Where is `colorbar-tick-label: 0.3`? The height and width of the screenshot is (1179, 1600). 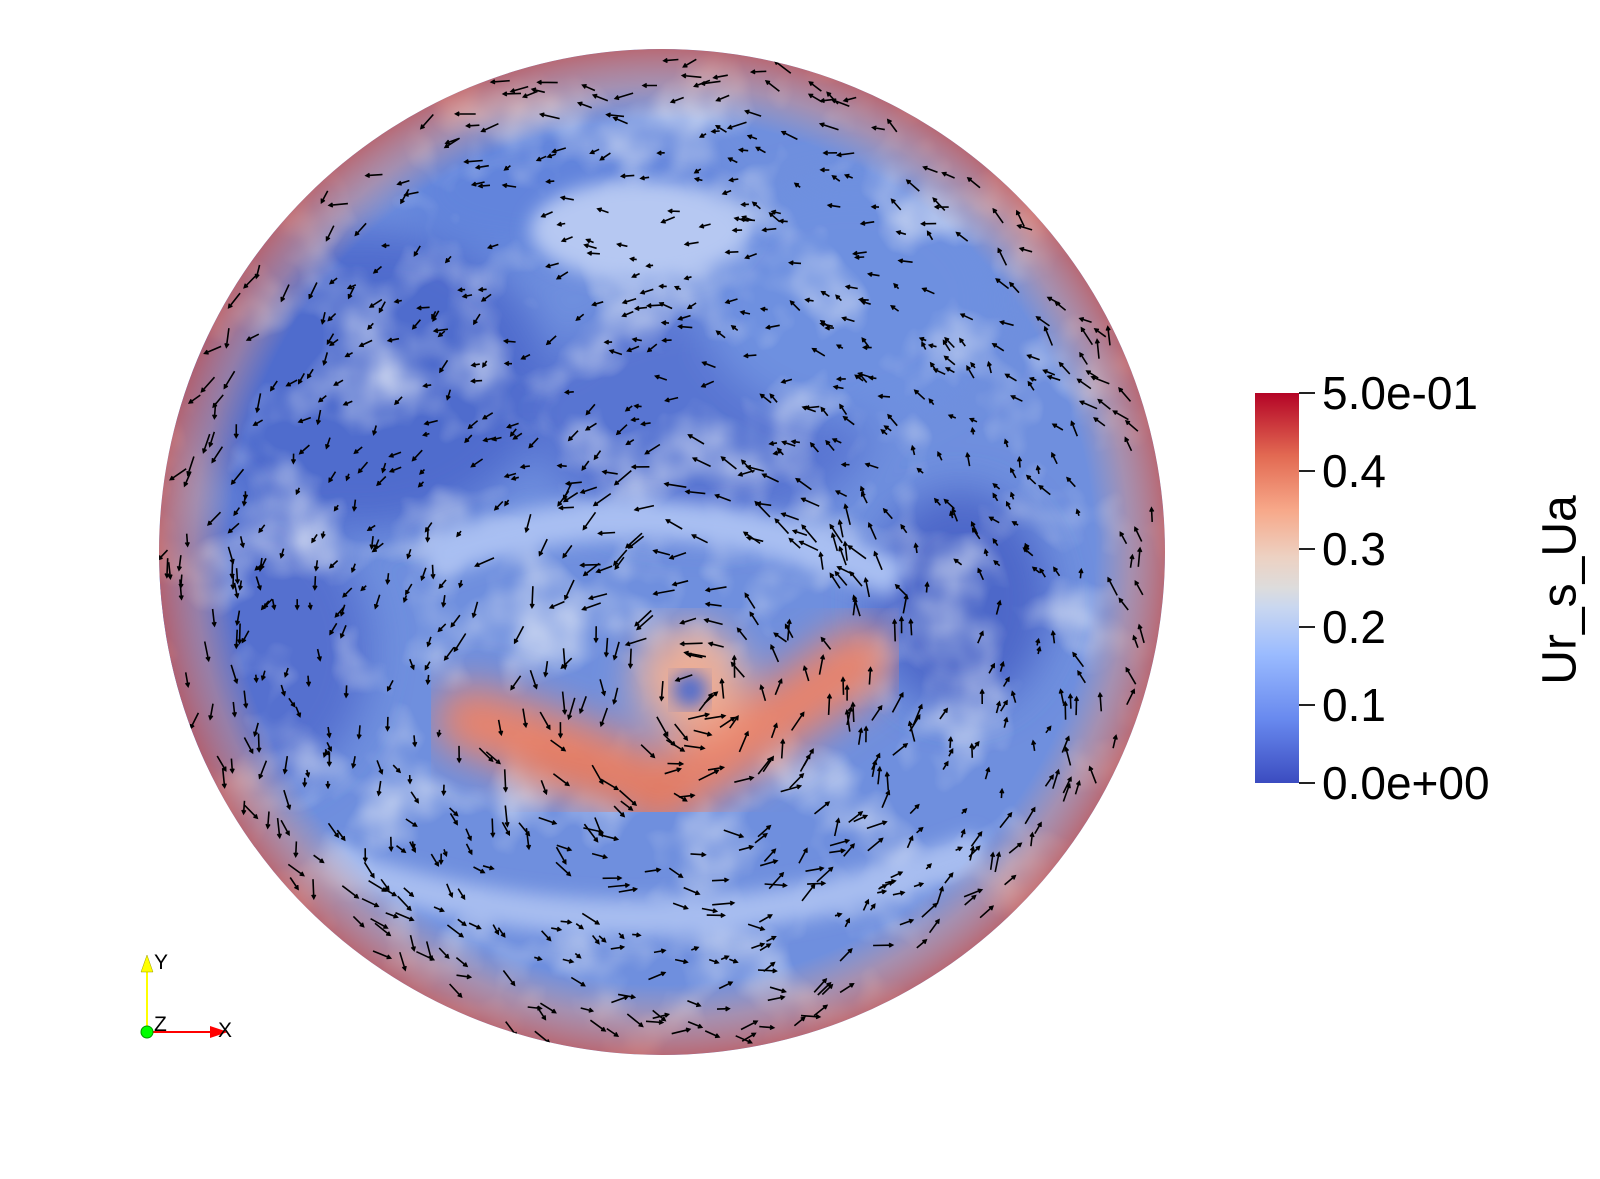
colorbar-tick-label: 0.3 is located at coordinates (1354, 549).